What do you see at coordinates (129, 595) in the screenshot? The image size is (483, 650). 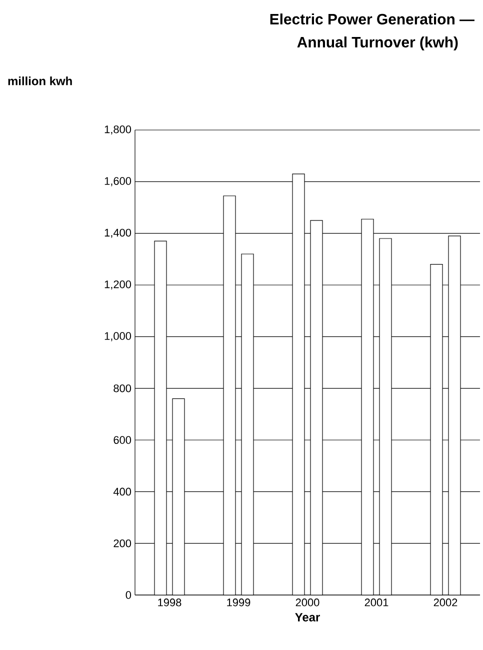 I see `y-tick-label: 0` at bounding box center [129, 595].